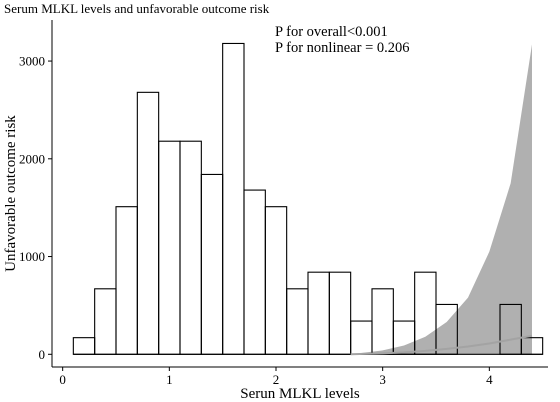 The width and height of the screenshot is (560, 402). Describe the element at coordinates (342, 48) in the screenshot. I see `p-nonlinear-annotation: P for nonlinear = 0.206` at that location.